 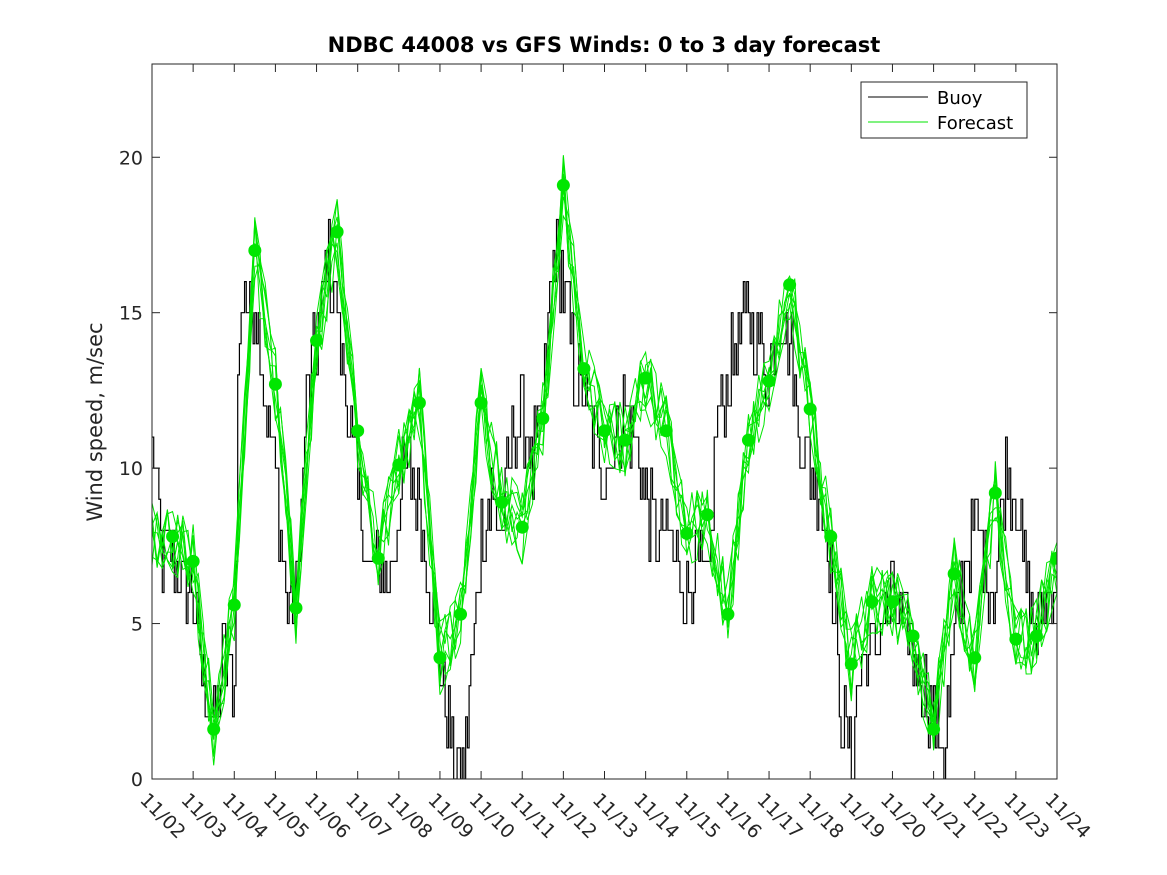 I want to click on y-tick-label: 0, so click(x=137, y=780).